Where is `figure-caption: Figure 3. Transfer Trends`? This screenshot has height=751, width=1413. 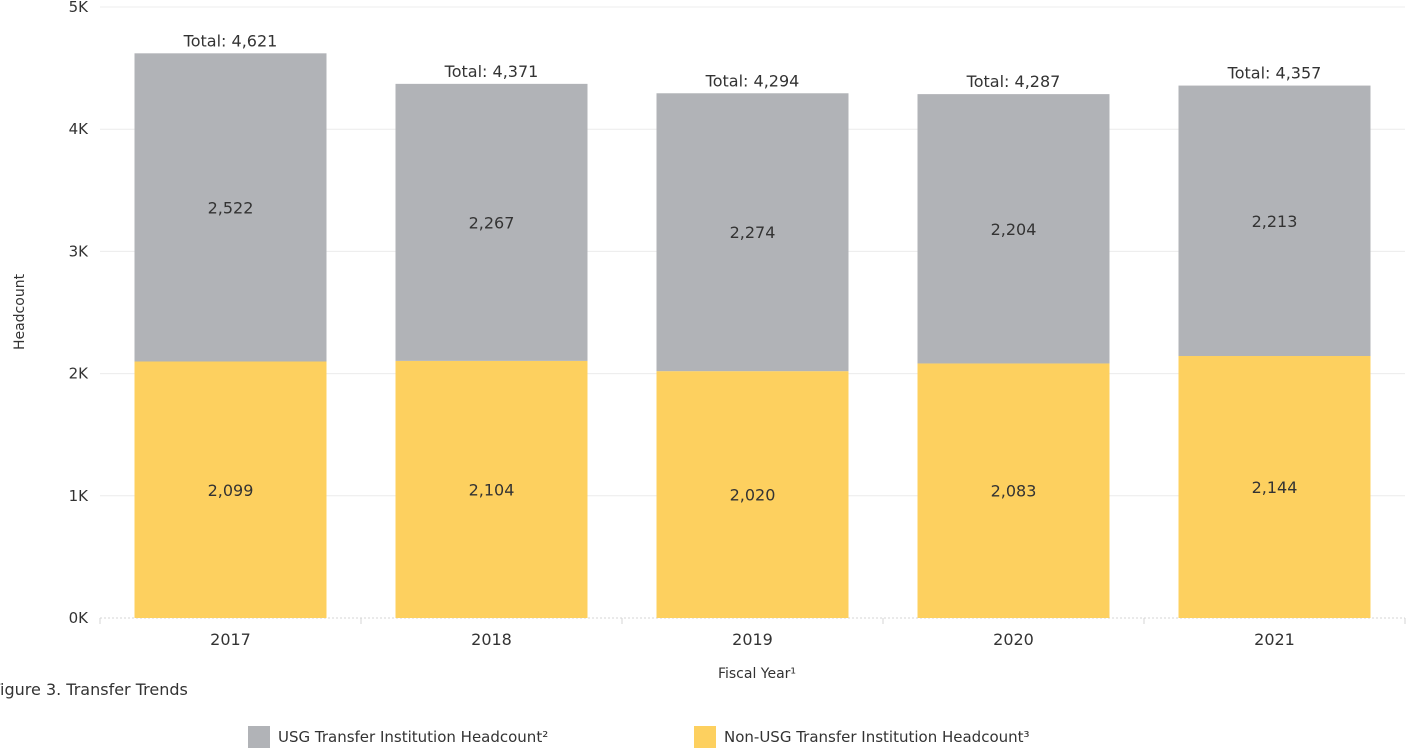 figure-caption: Figure 3. Transfer Trends is located at coordinates (94, 689).